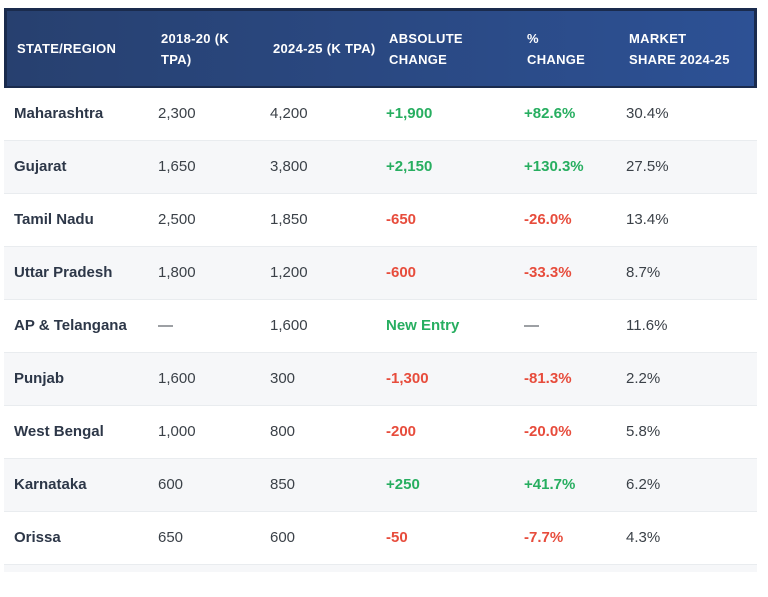 Image resolution: width=768 pixels, height=597 pixels. Describe the element at coordinates (556, 48) in the screenshot. I see `column-header-pct-change: % CHANGE` at that location.